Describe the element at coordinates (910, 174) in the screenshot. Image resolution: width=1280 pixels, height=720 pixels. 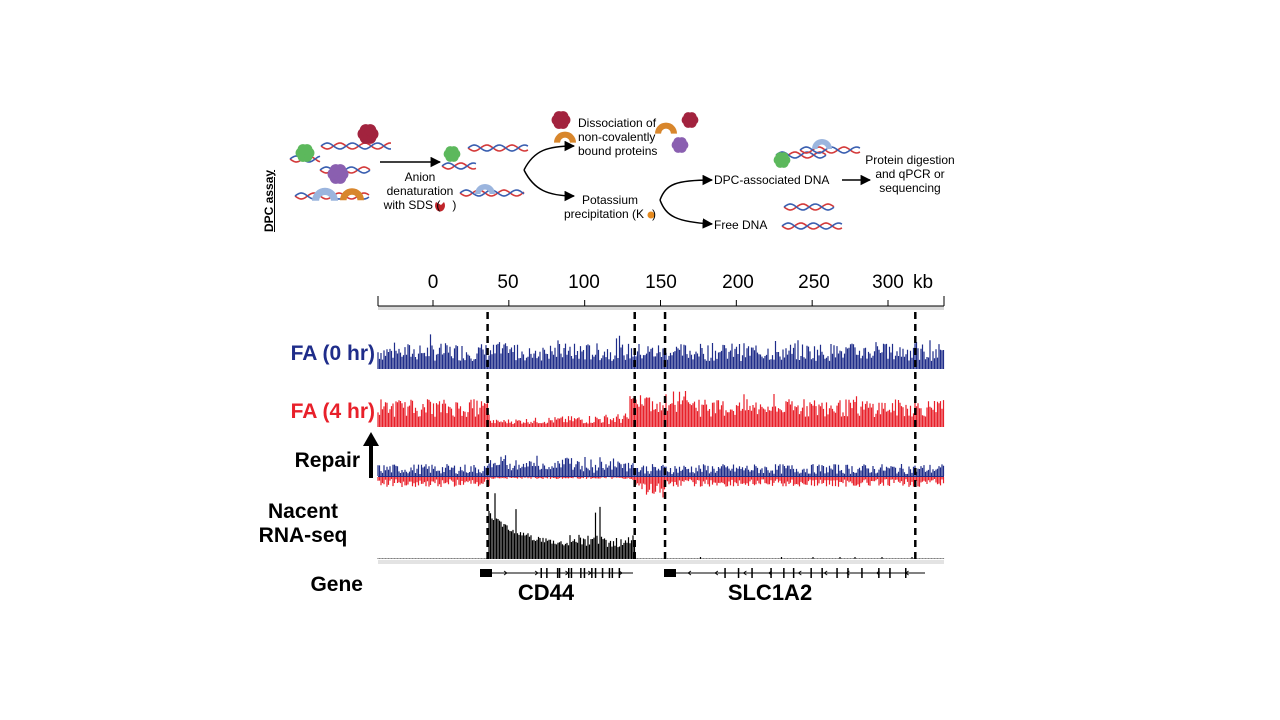
I see `digestion-label: Protein digestion and qPCR or sequencing` at that location.